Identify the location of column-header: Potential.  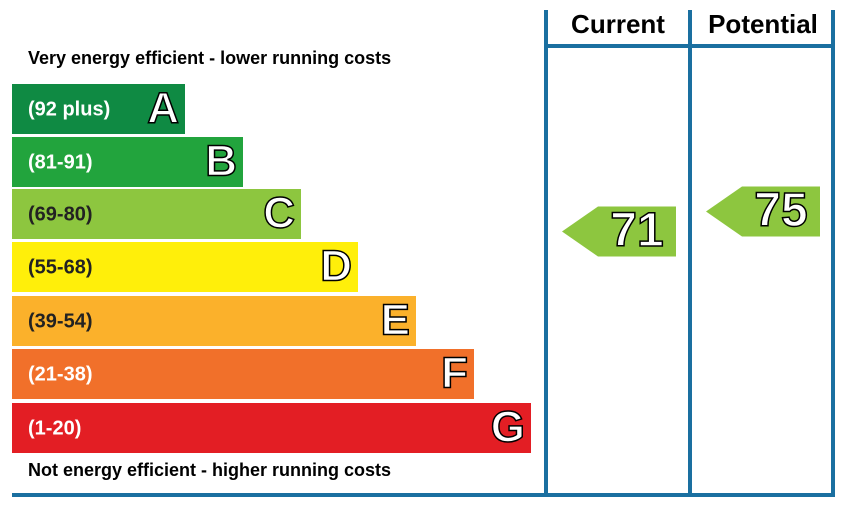
(763, 24).